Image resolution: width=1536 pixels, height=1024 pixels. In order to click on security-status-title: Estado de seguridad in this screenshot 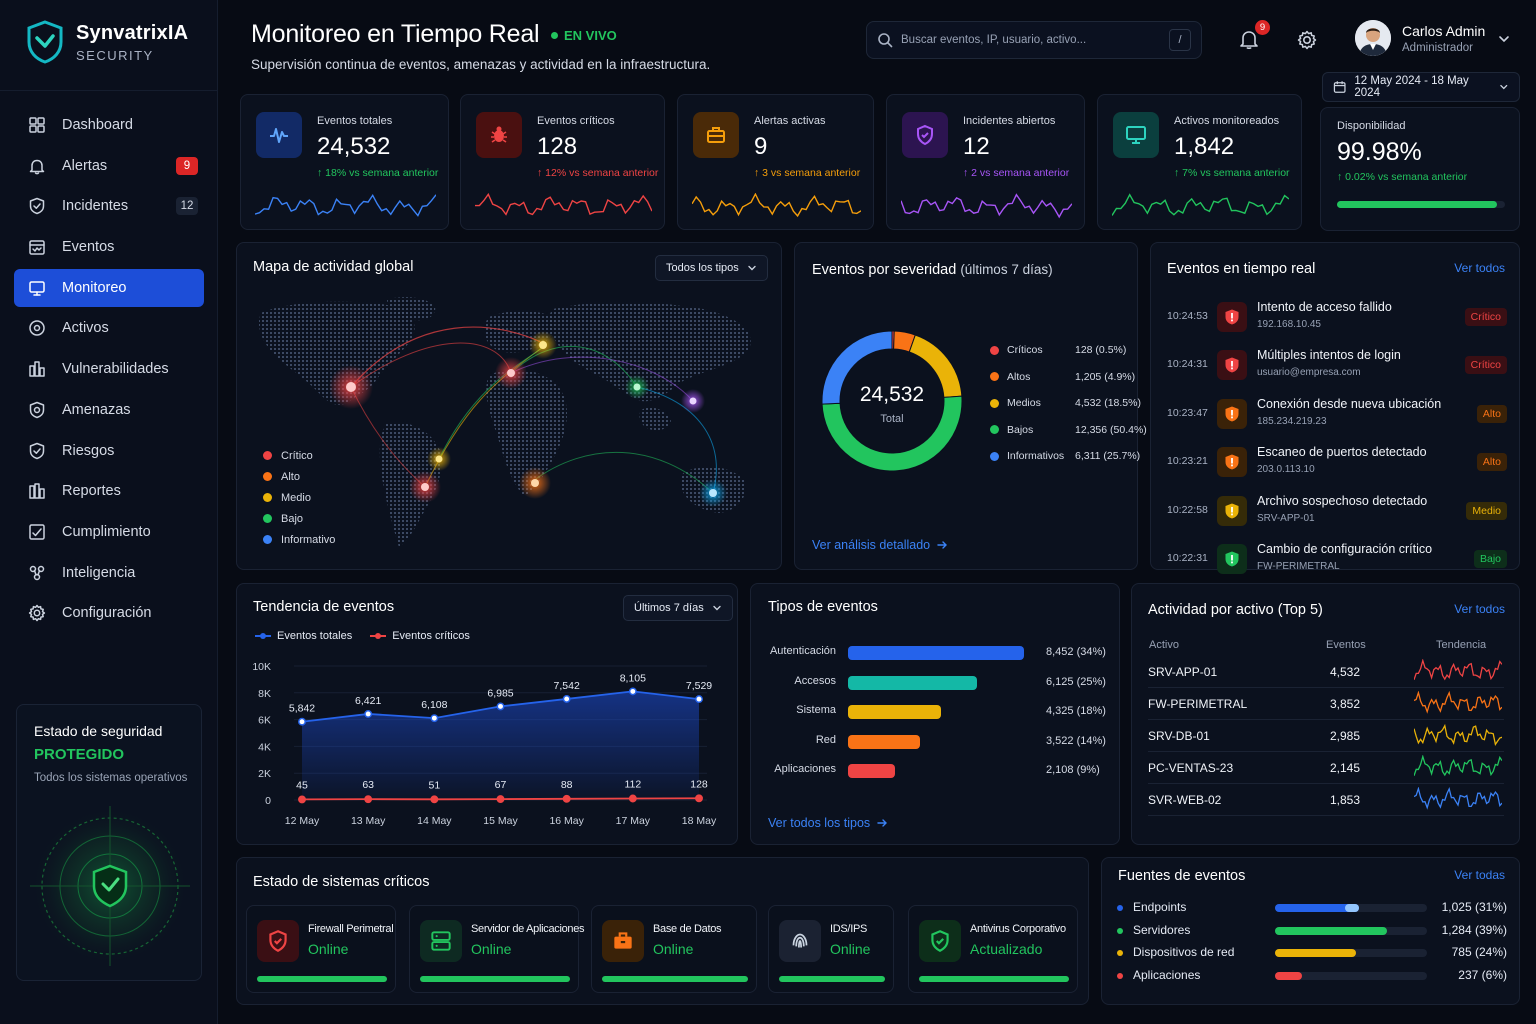, I will do `click(98, 731)`.